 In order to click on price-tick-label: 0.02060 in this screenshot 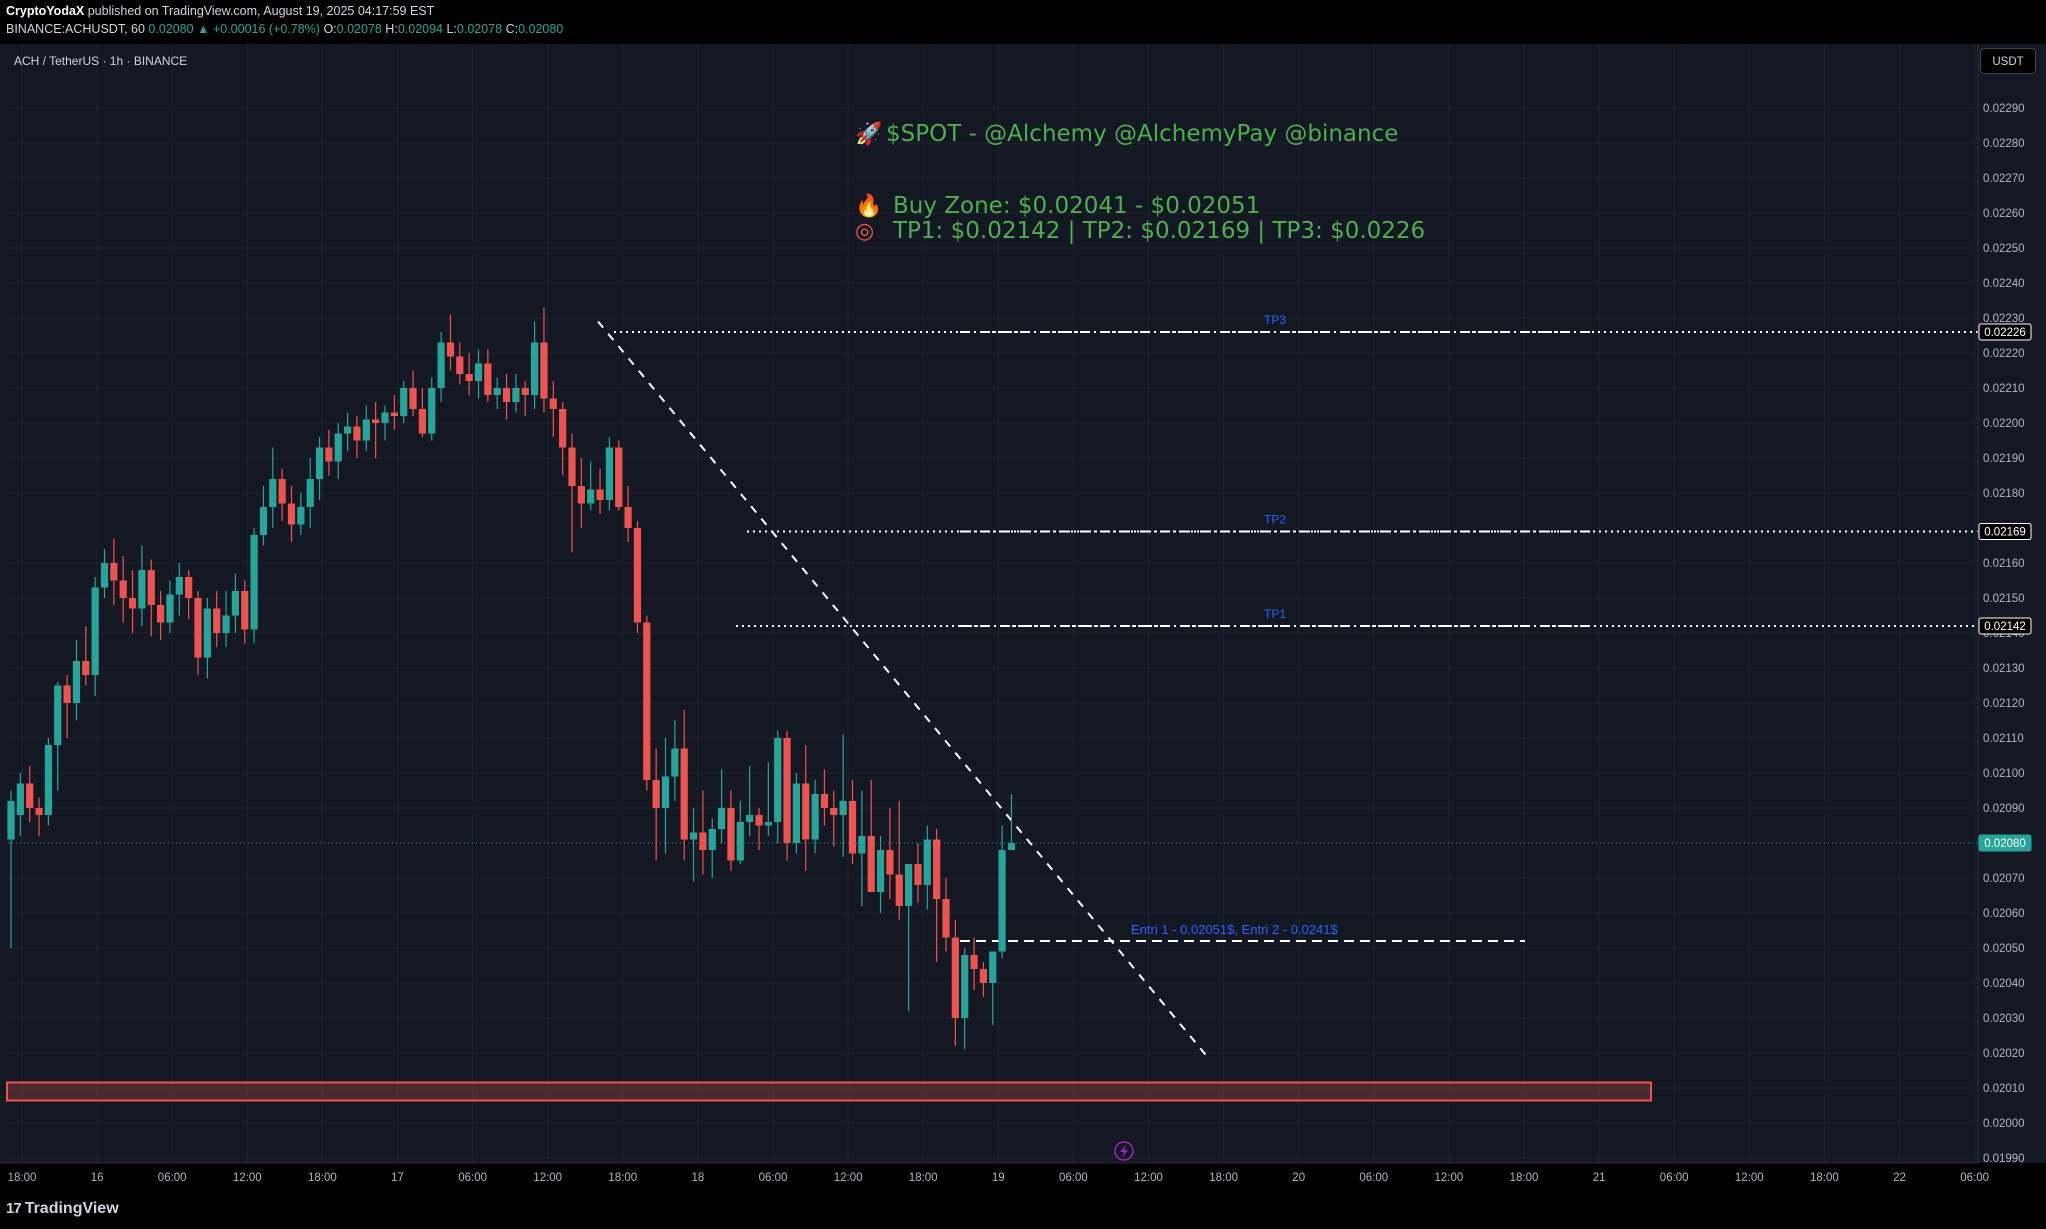, I will do `click(2004, 914)`.